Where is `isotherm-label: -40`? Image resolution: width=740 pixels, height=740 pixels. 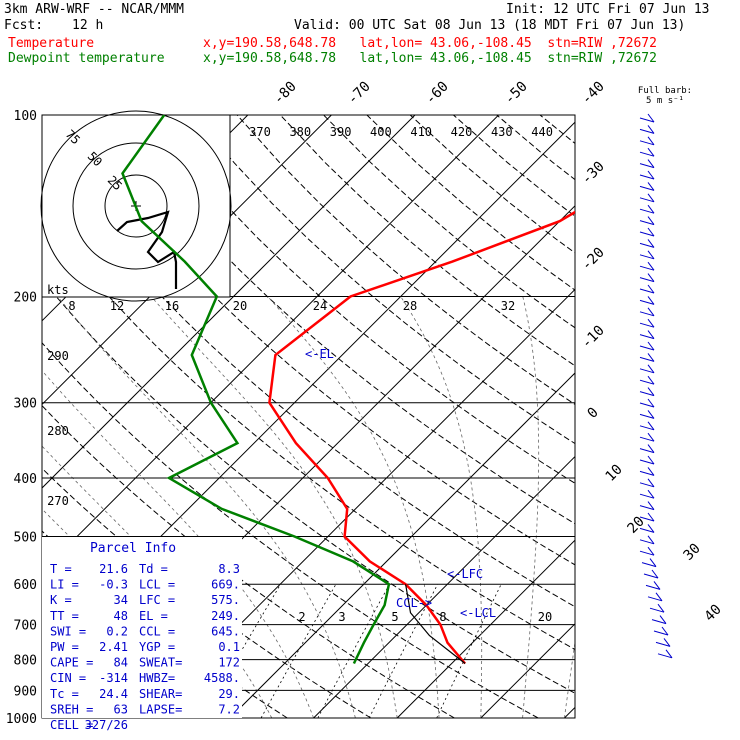 isotherm-label: -40 is located at coordinates (593, 93).